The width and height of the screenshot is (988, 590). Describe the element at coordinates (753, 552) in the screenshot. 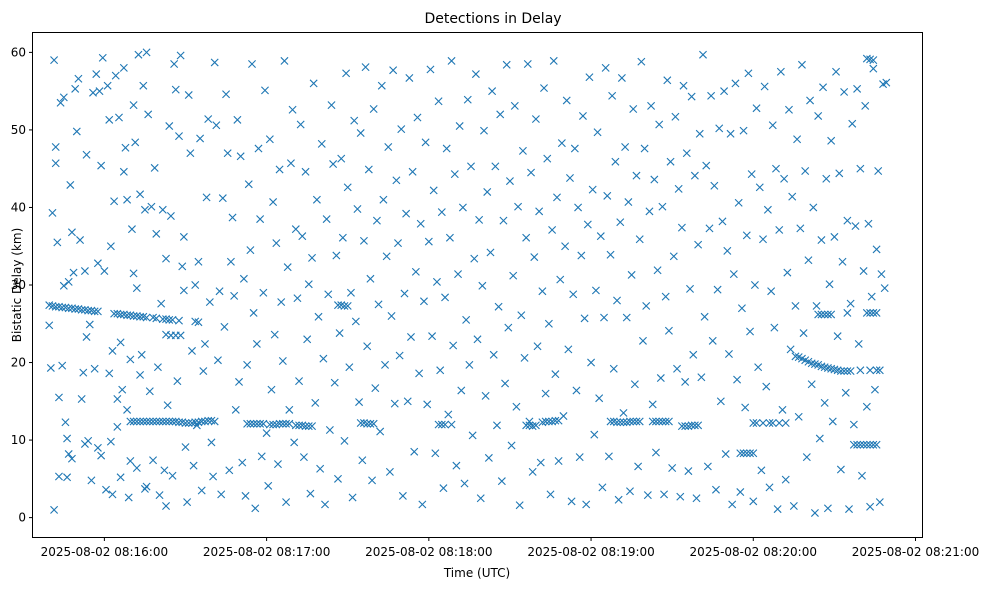

I see `x-tick-label: 2025-08-02 08:20:00` at that location.